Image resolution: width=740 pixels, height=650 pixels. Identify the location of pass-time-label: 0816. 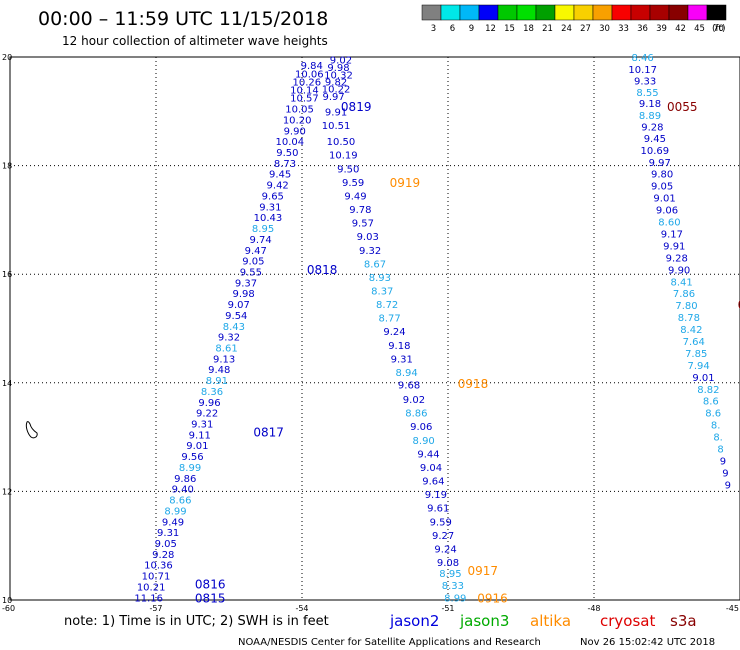
(210, 585).